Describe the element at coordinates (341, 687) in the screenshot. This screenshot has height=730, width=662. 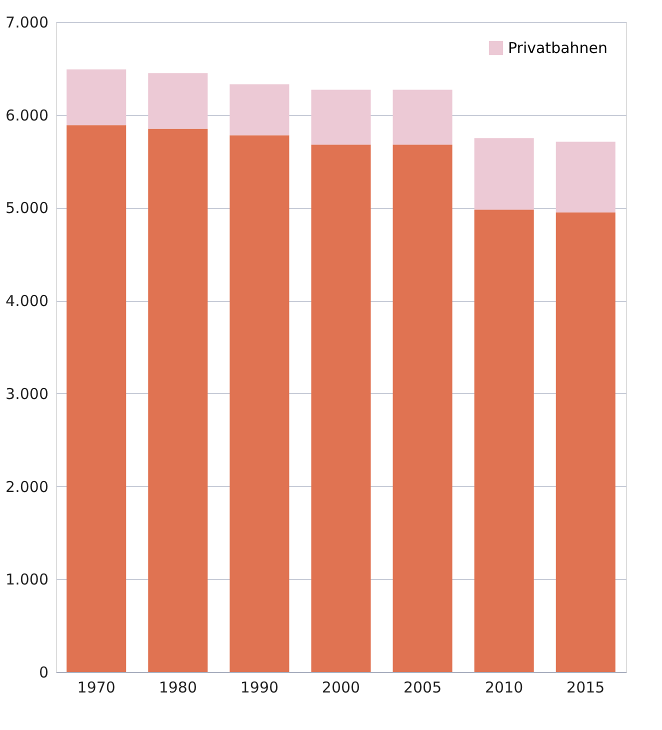
I see `x-tick-label: 2000` at that location.